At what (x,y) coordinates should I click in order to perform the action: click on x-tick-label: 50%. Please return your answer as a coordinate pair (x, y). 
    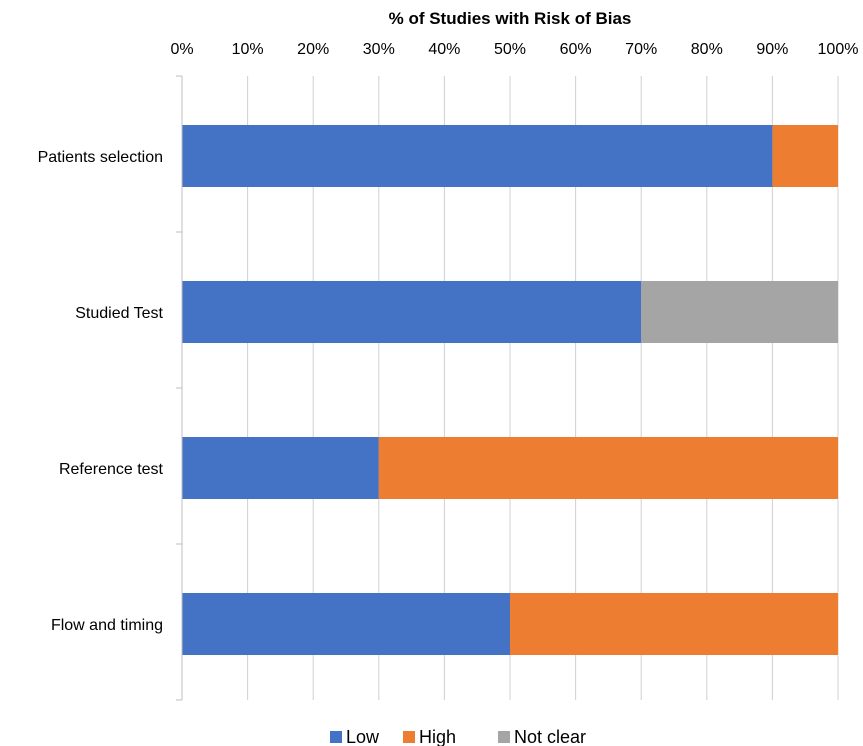
    Looking at the image, I should click on (510, 49).